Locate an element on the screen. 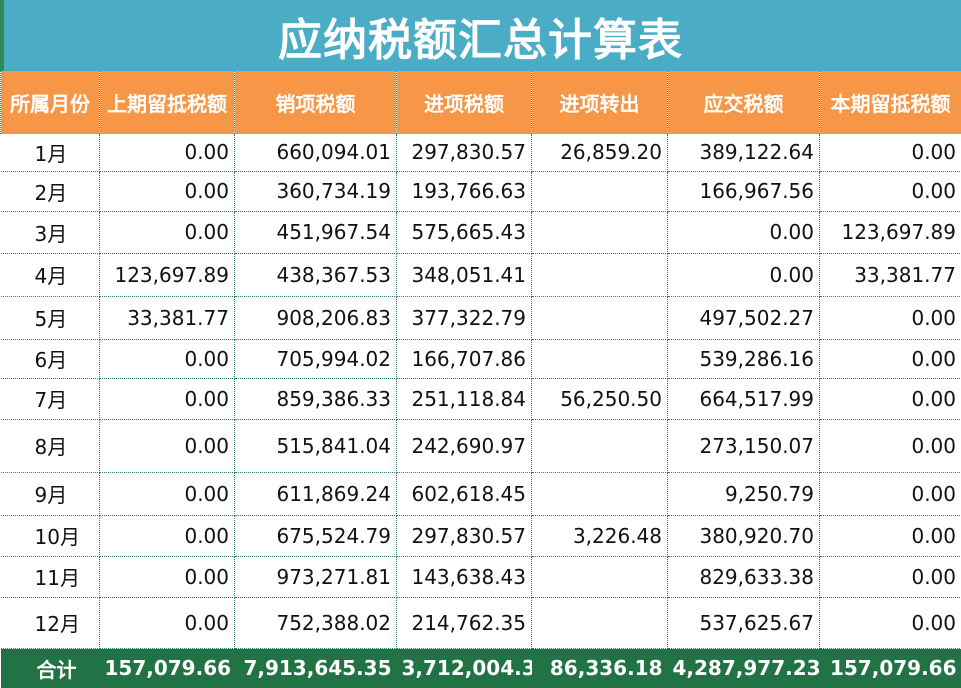 The height and width of the screenshot is (688, 961). tax-payable-cell: 273,150.07 is located at coordinates (743, 446).